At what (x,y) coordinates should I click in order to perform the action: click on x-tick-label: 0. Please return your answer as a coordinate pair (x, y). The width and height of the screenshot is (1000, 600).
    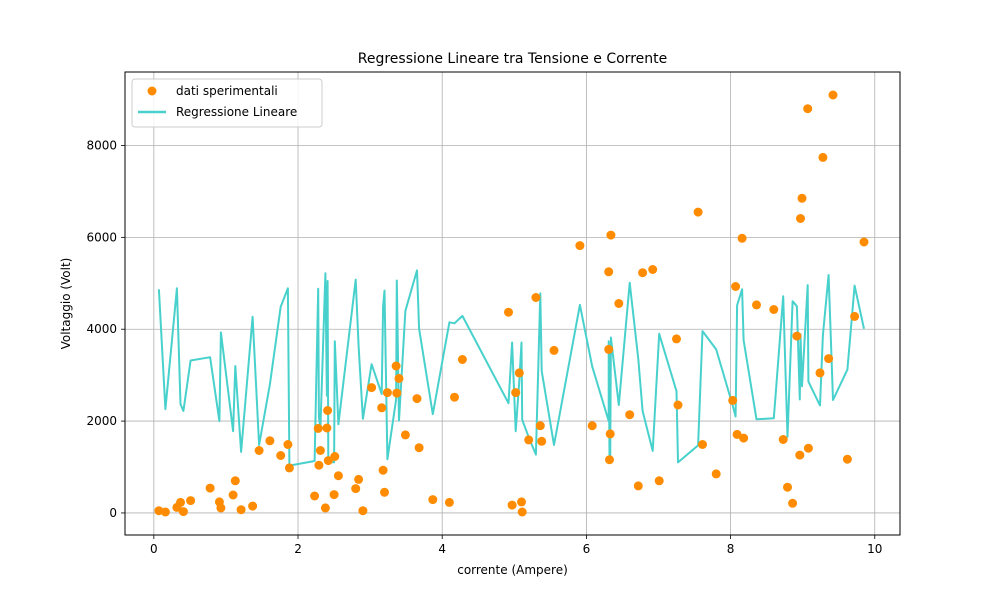
    Looking at the image, I should click on (154, 549).